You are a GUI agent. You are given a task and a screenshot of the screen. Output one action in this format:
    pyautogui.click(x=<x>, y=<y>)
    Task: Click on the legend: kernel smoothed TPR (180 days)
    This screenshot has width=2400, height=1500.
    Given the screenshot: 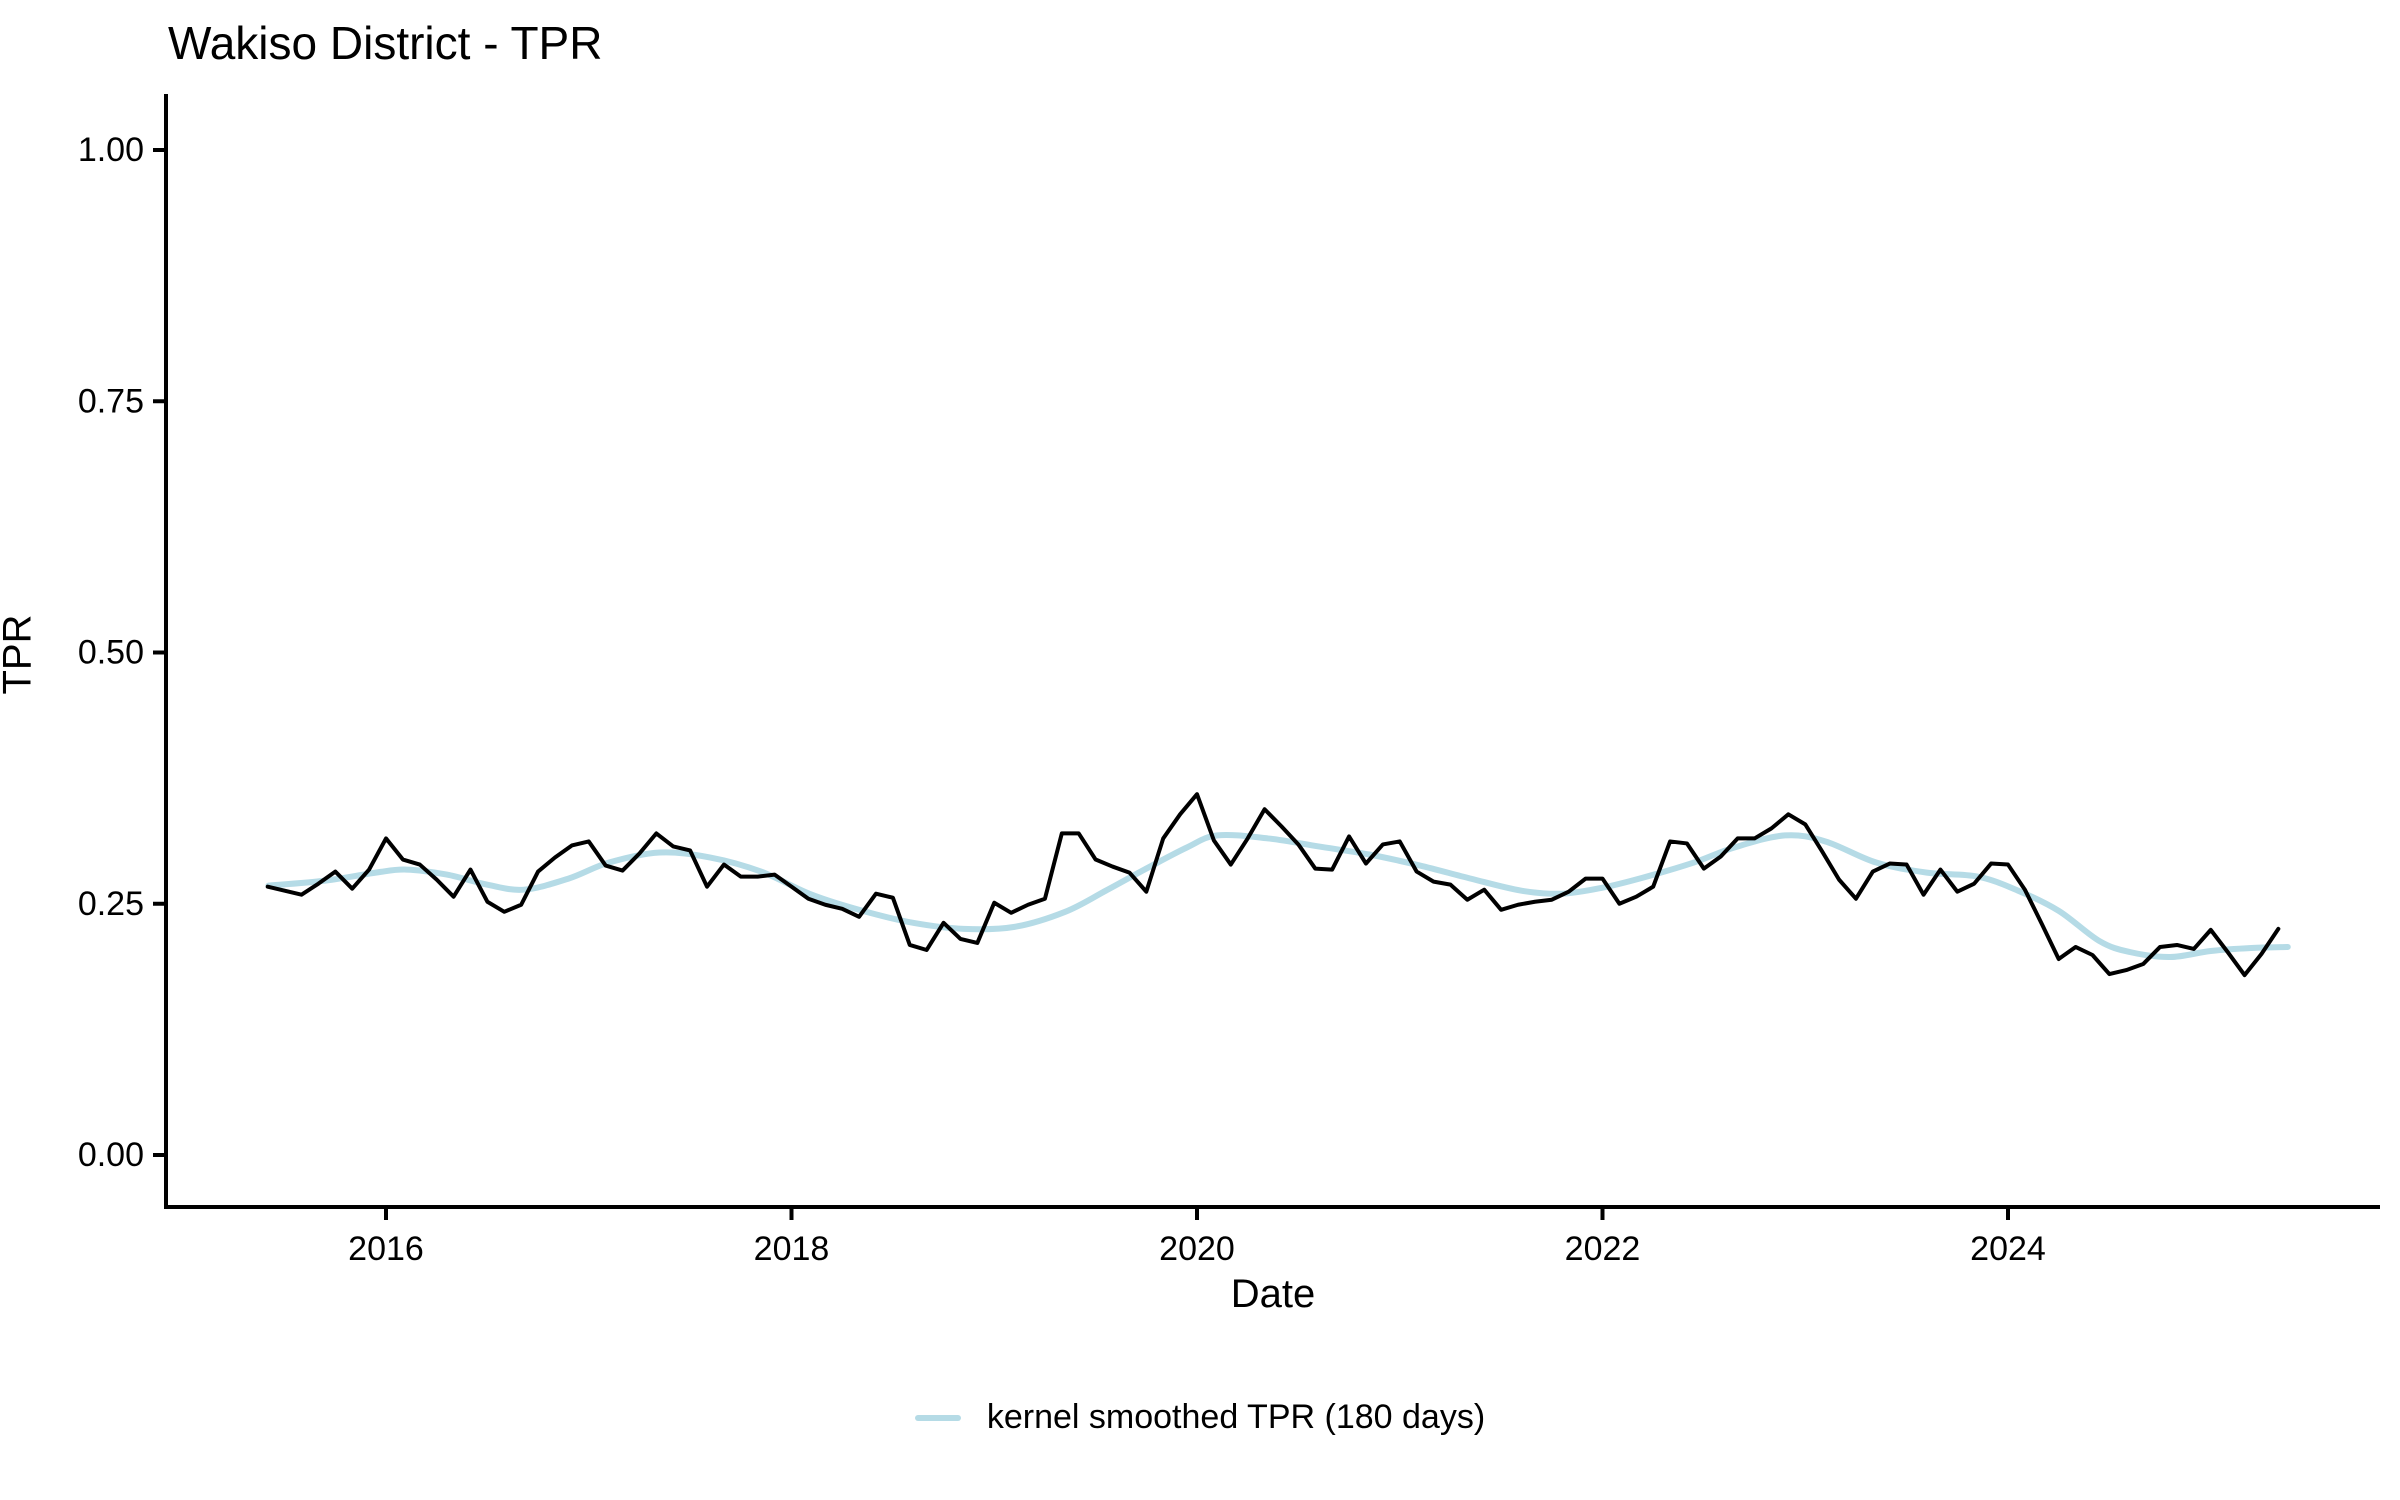 What is the action you would take?
    pyautogui.click(x=1200, y=1417)
    